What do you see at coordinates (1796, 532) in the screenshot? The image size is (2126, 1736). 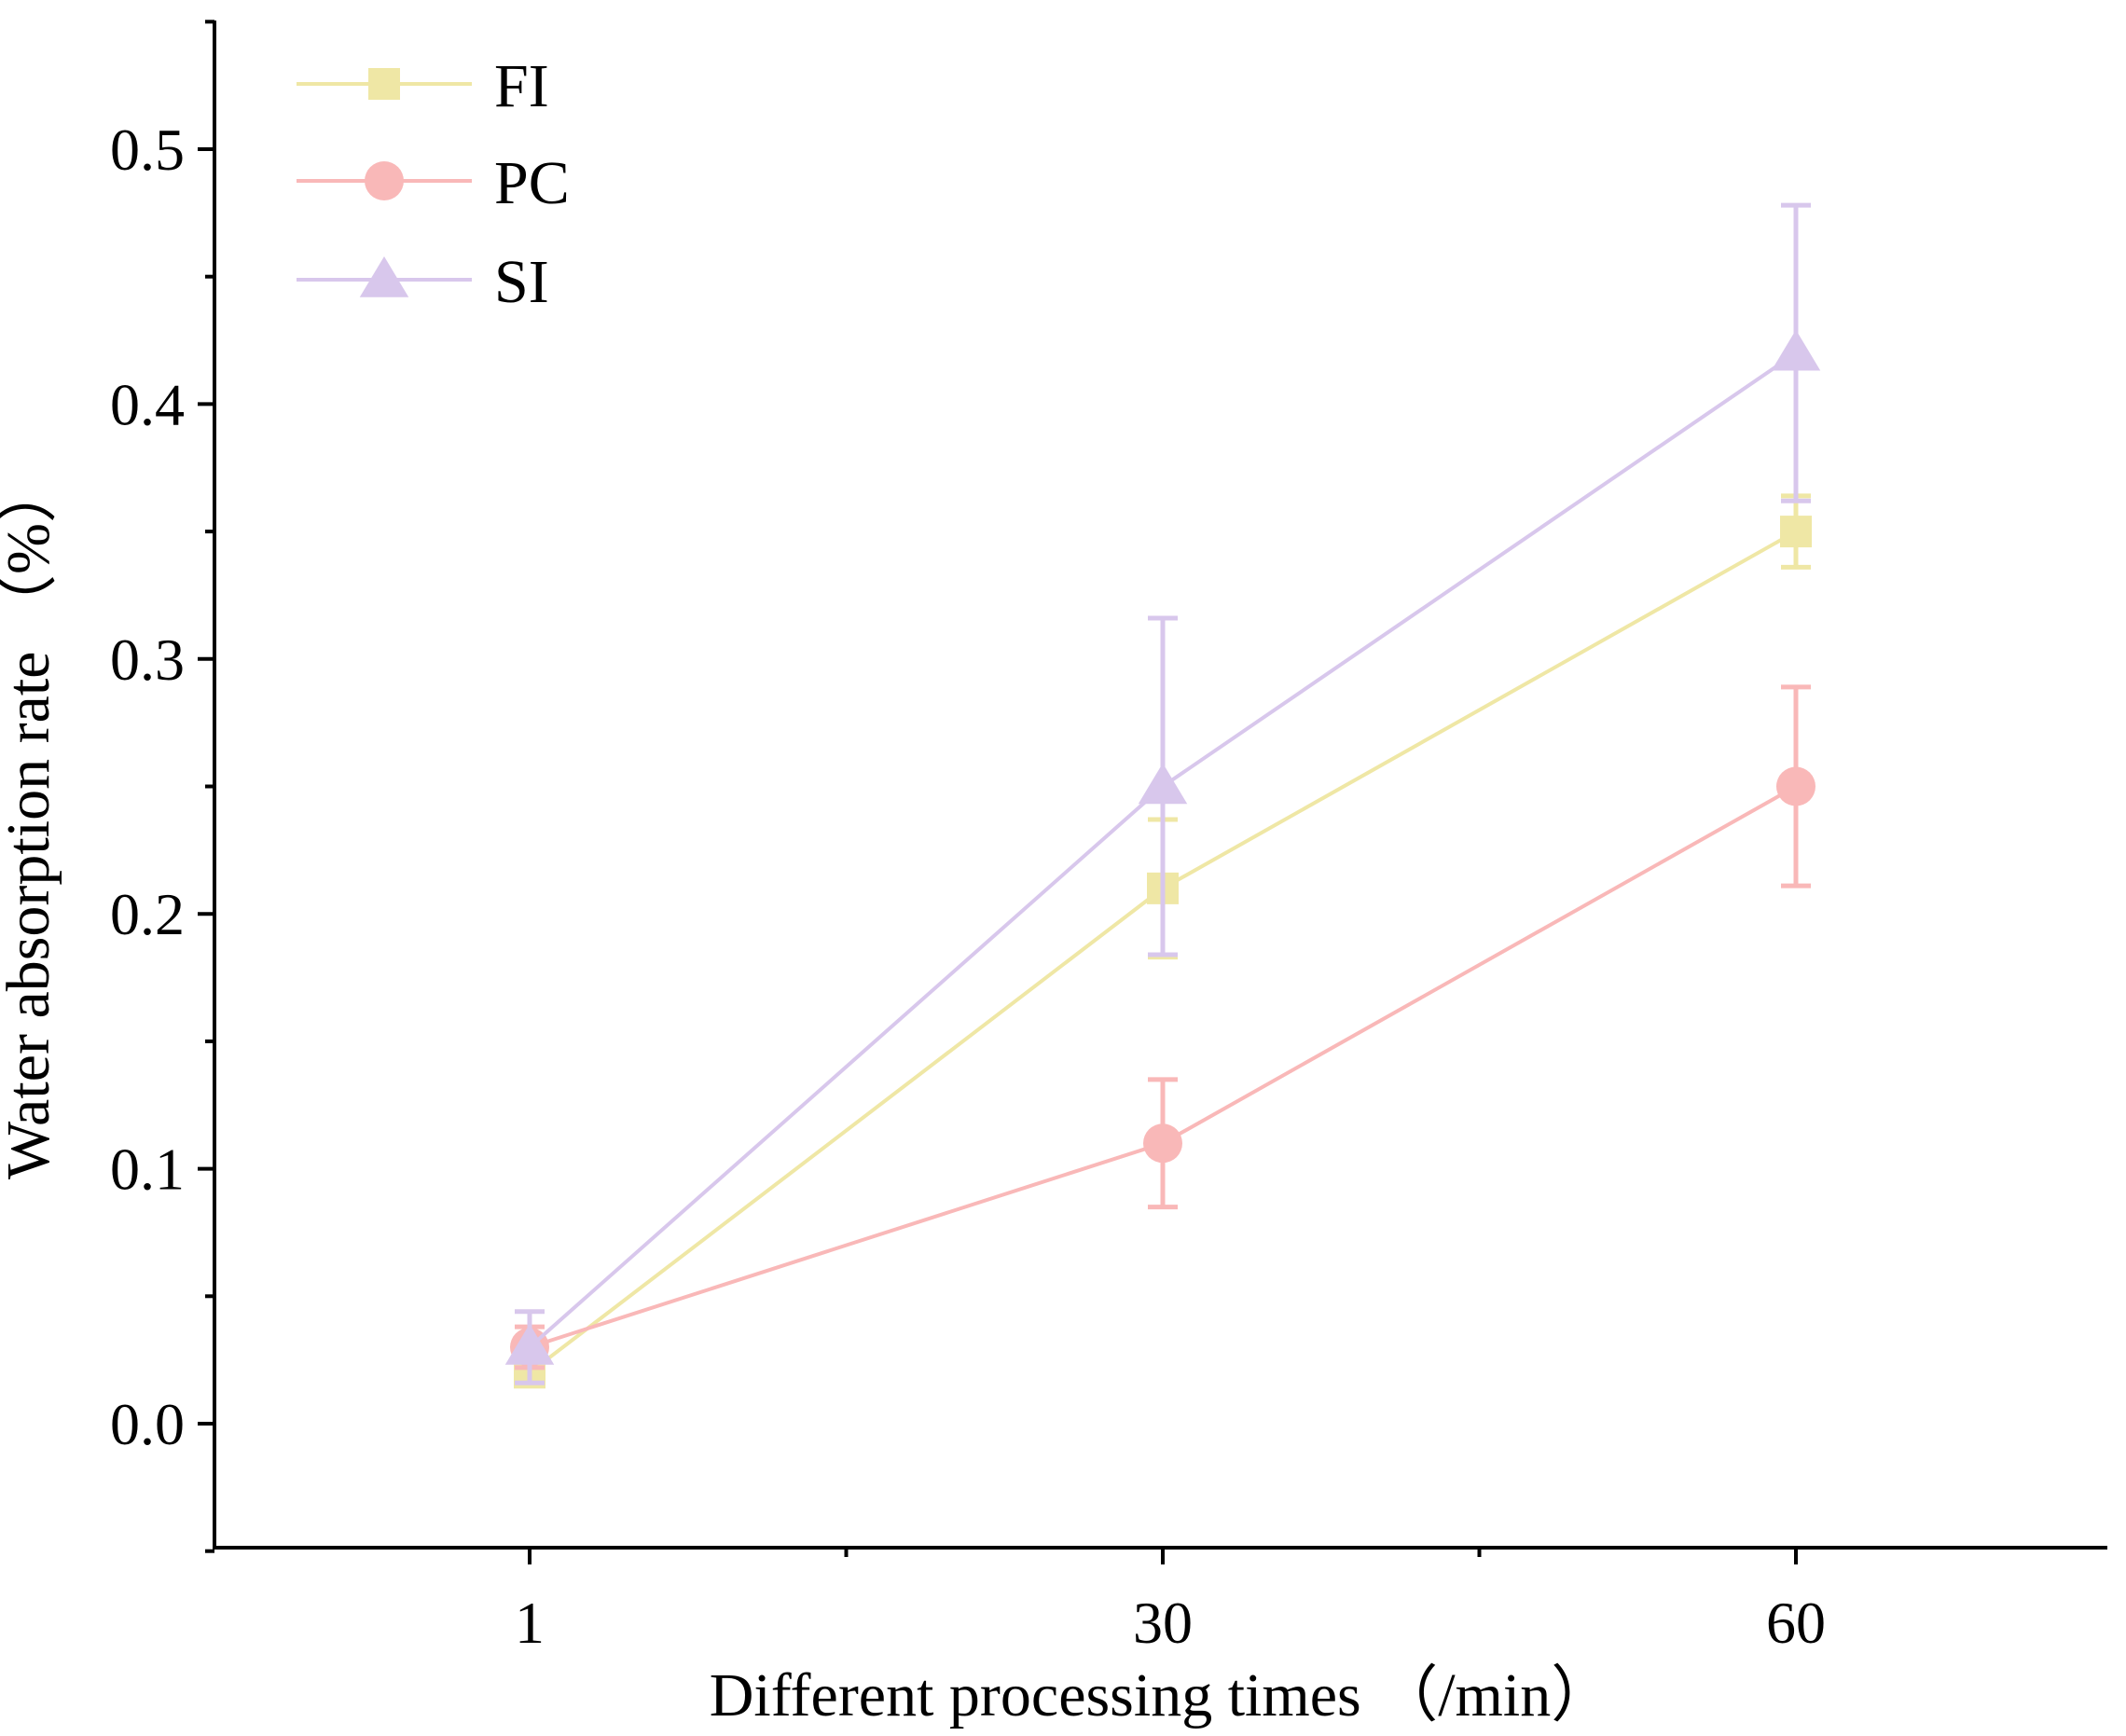 I see `series-fi-point` at bounding box center [1796, 532].